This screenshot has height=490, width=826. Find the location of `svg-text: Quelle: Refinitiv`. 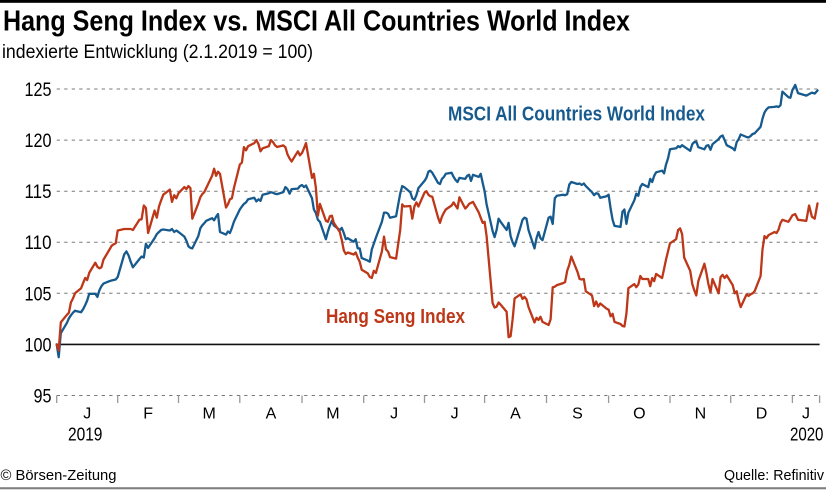

svg-text: Quelle: Refinitiv is located at coordinates (774, 476).